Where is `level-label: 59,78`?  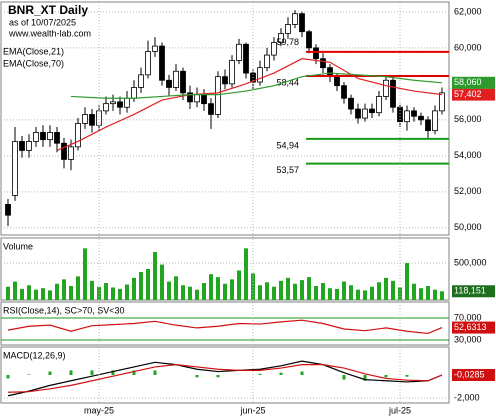
level-label: 59,78 is located at coordinates (287, 42).